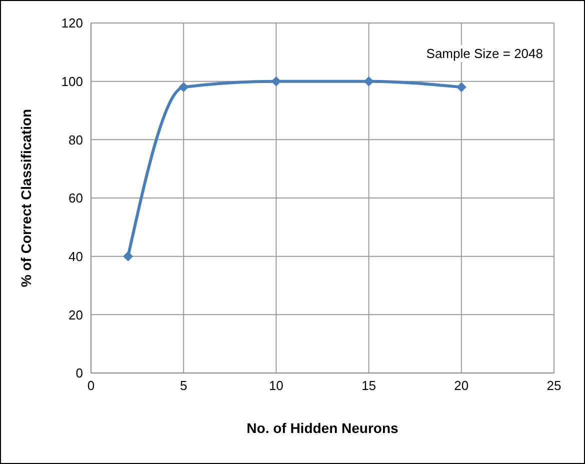  What do you see at coordinates (276, 386) in the screenshot?
I see `x-tick-label: 10` at bounding box center [276, 386].